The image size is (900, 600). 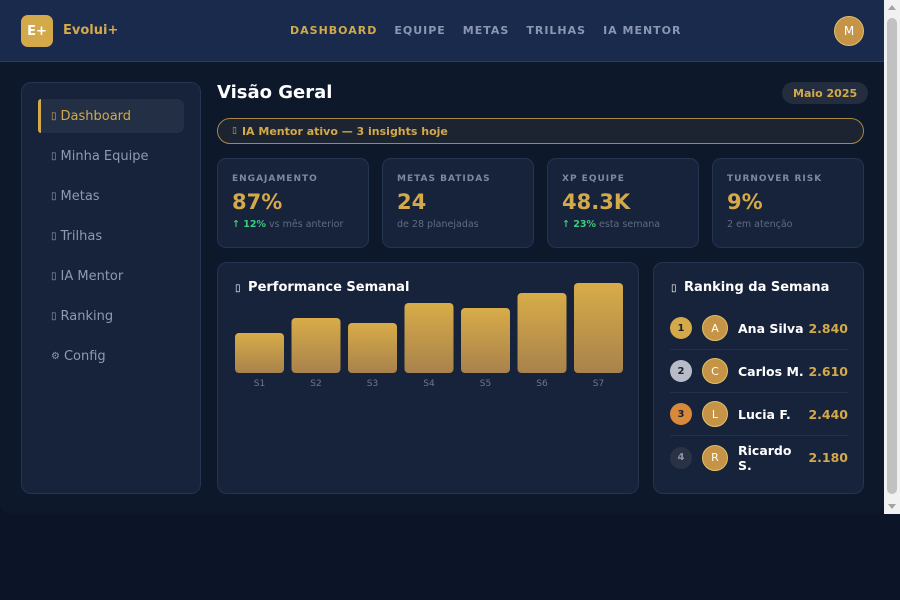 What do you see at coordinates (438, 224) in the screenshot?
I see `kpi-sub-text: de 28 planejadas` at bounding box center [438, 224].